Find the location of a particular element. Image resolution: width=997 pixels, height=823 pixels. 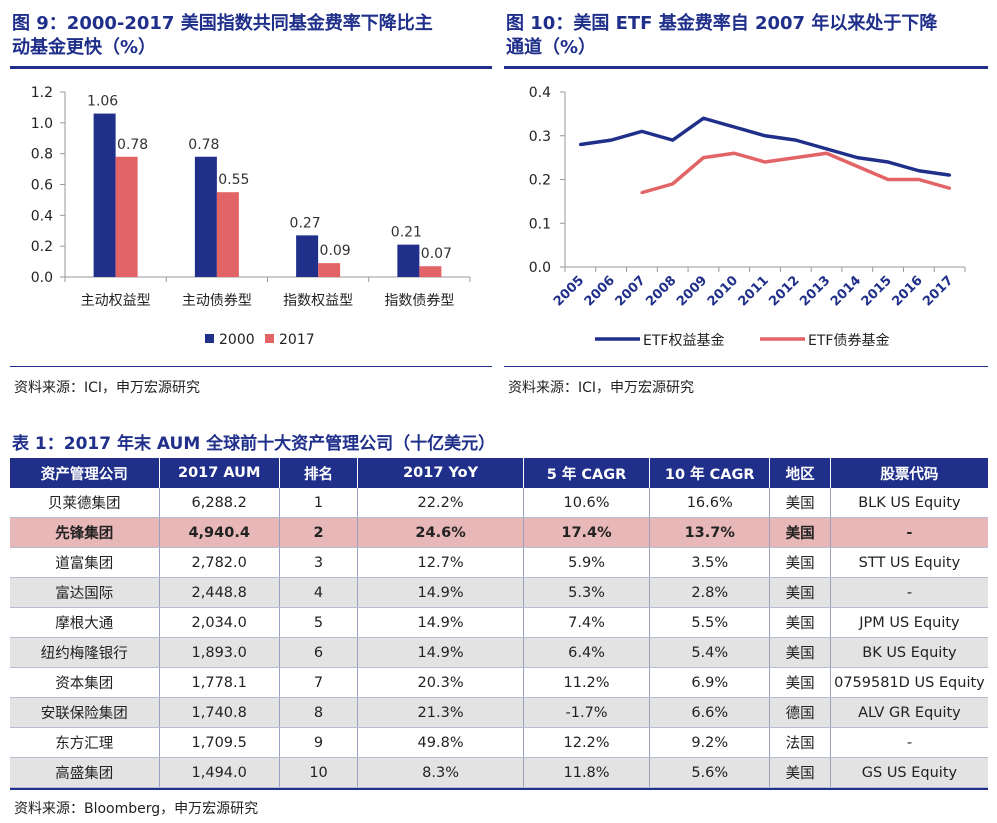

table-cell: 1 is located at coordinates (319, 503).